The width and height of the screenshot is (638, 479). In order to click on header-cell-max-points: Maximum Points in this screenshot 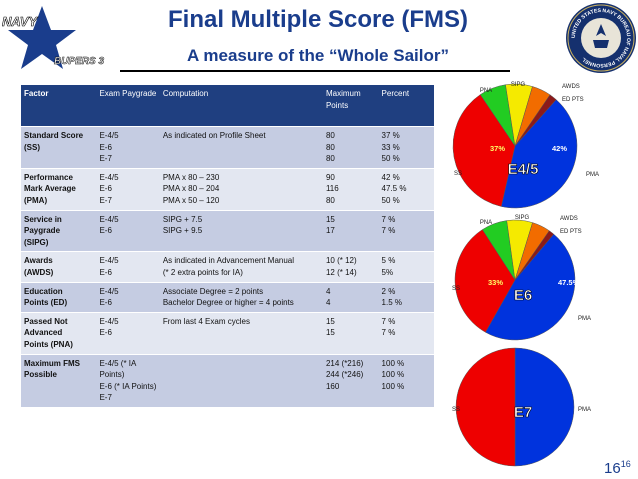, I will do `click(350, 106)`.